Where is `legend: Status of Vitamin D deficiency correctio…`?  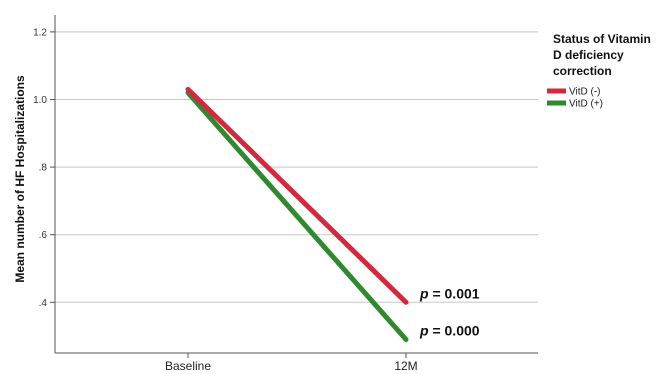
legend: Status of Vitamin D deficiency correctio… is located at coordinates (599, 71).